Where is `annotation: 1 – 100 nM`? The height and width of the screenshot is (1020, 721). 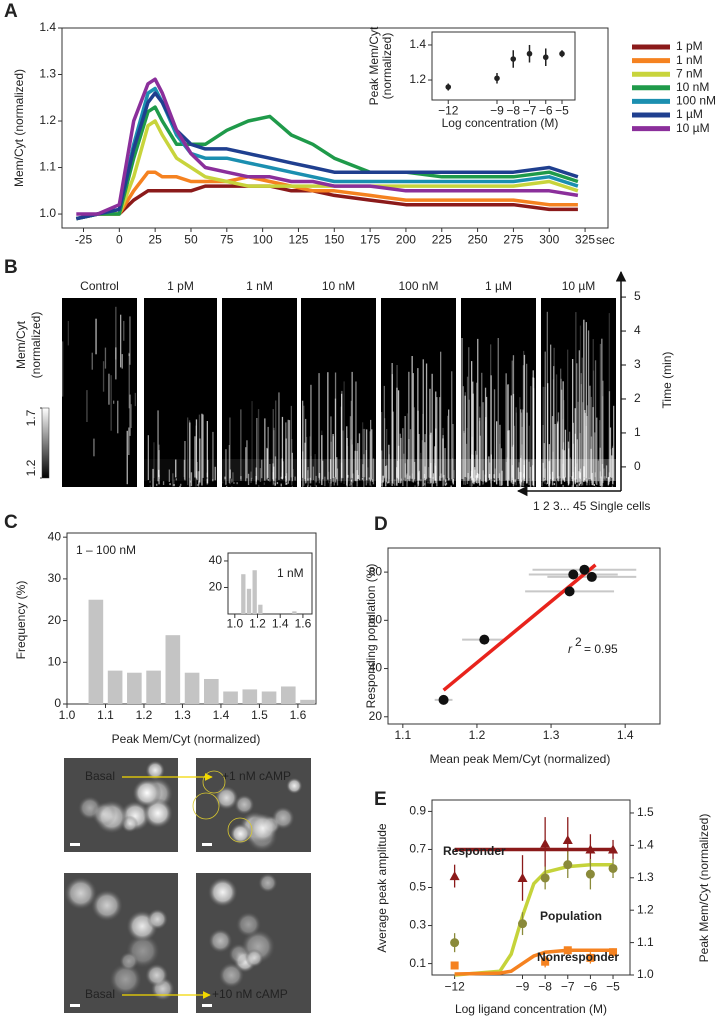 annotation: 1 – 100 nM is located at coordinates (106, 550).